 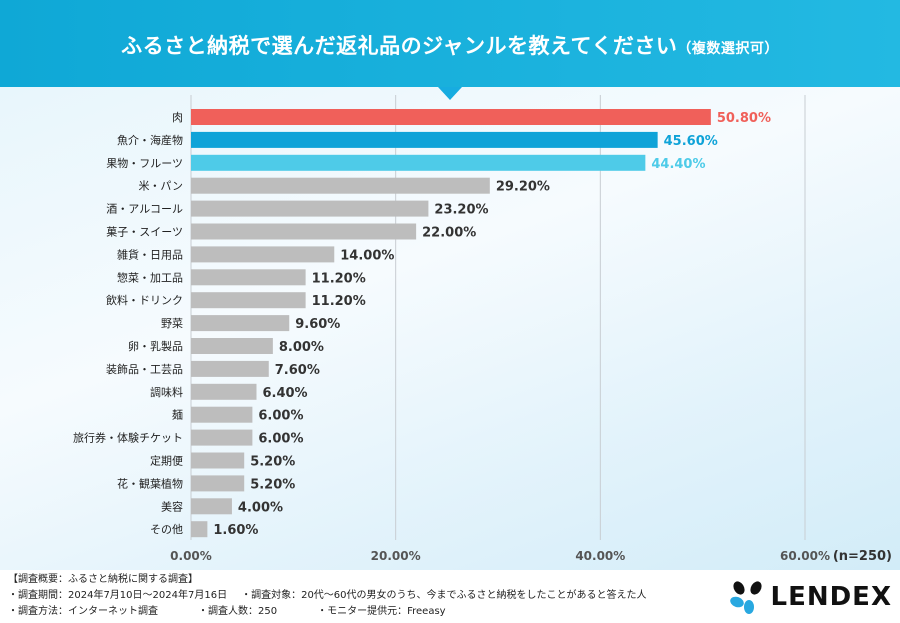 What do you see at coordinates (166, 529) in the screenshot?
I see `category-label: その他` at bounding box center [166, 529].